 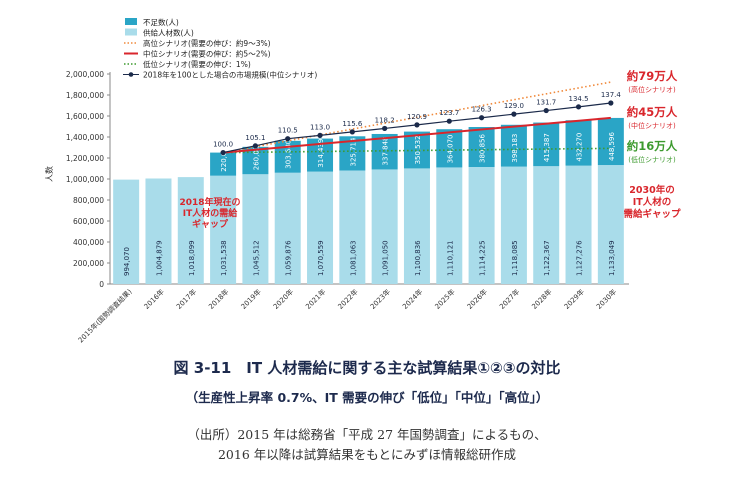 I want to click on legend-label: 不足数(人), so click(x=161, y=22).